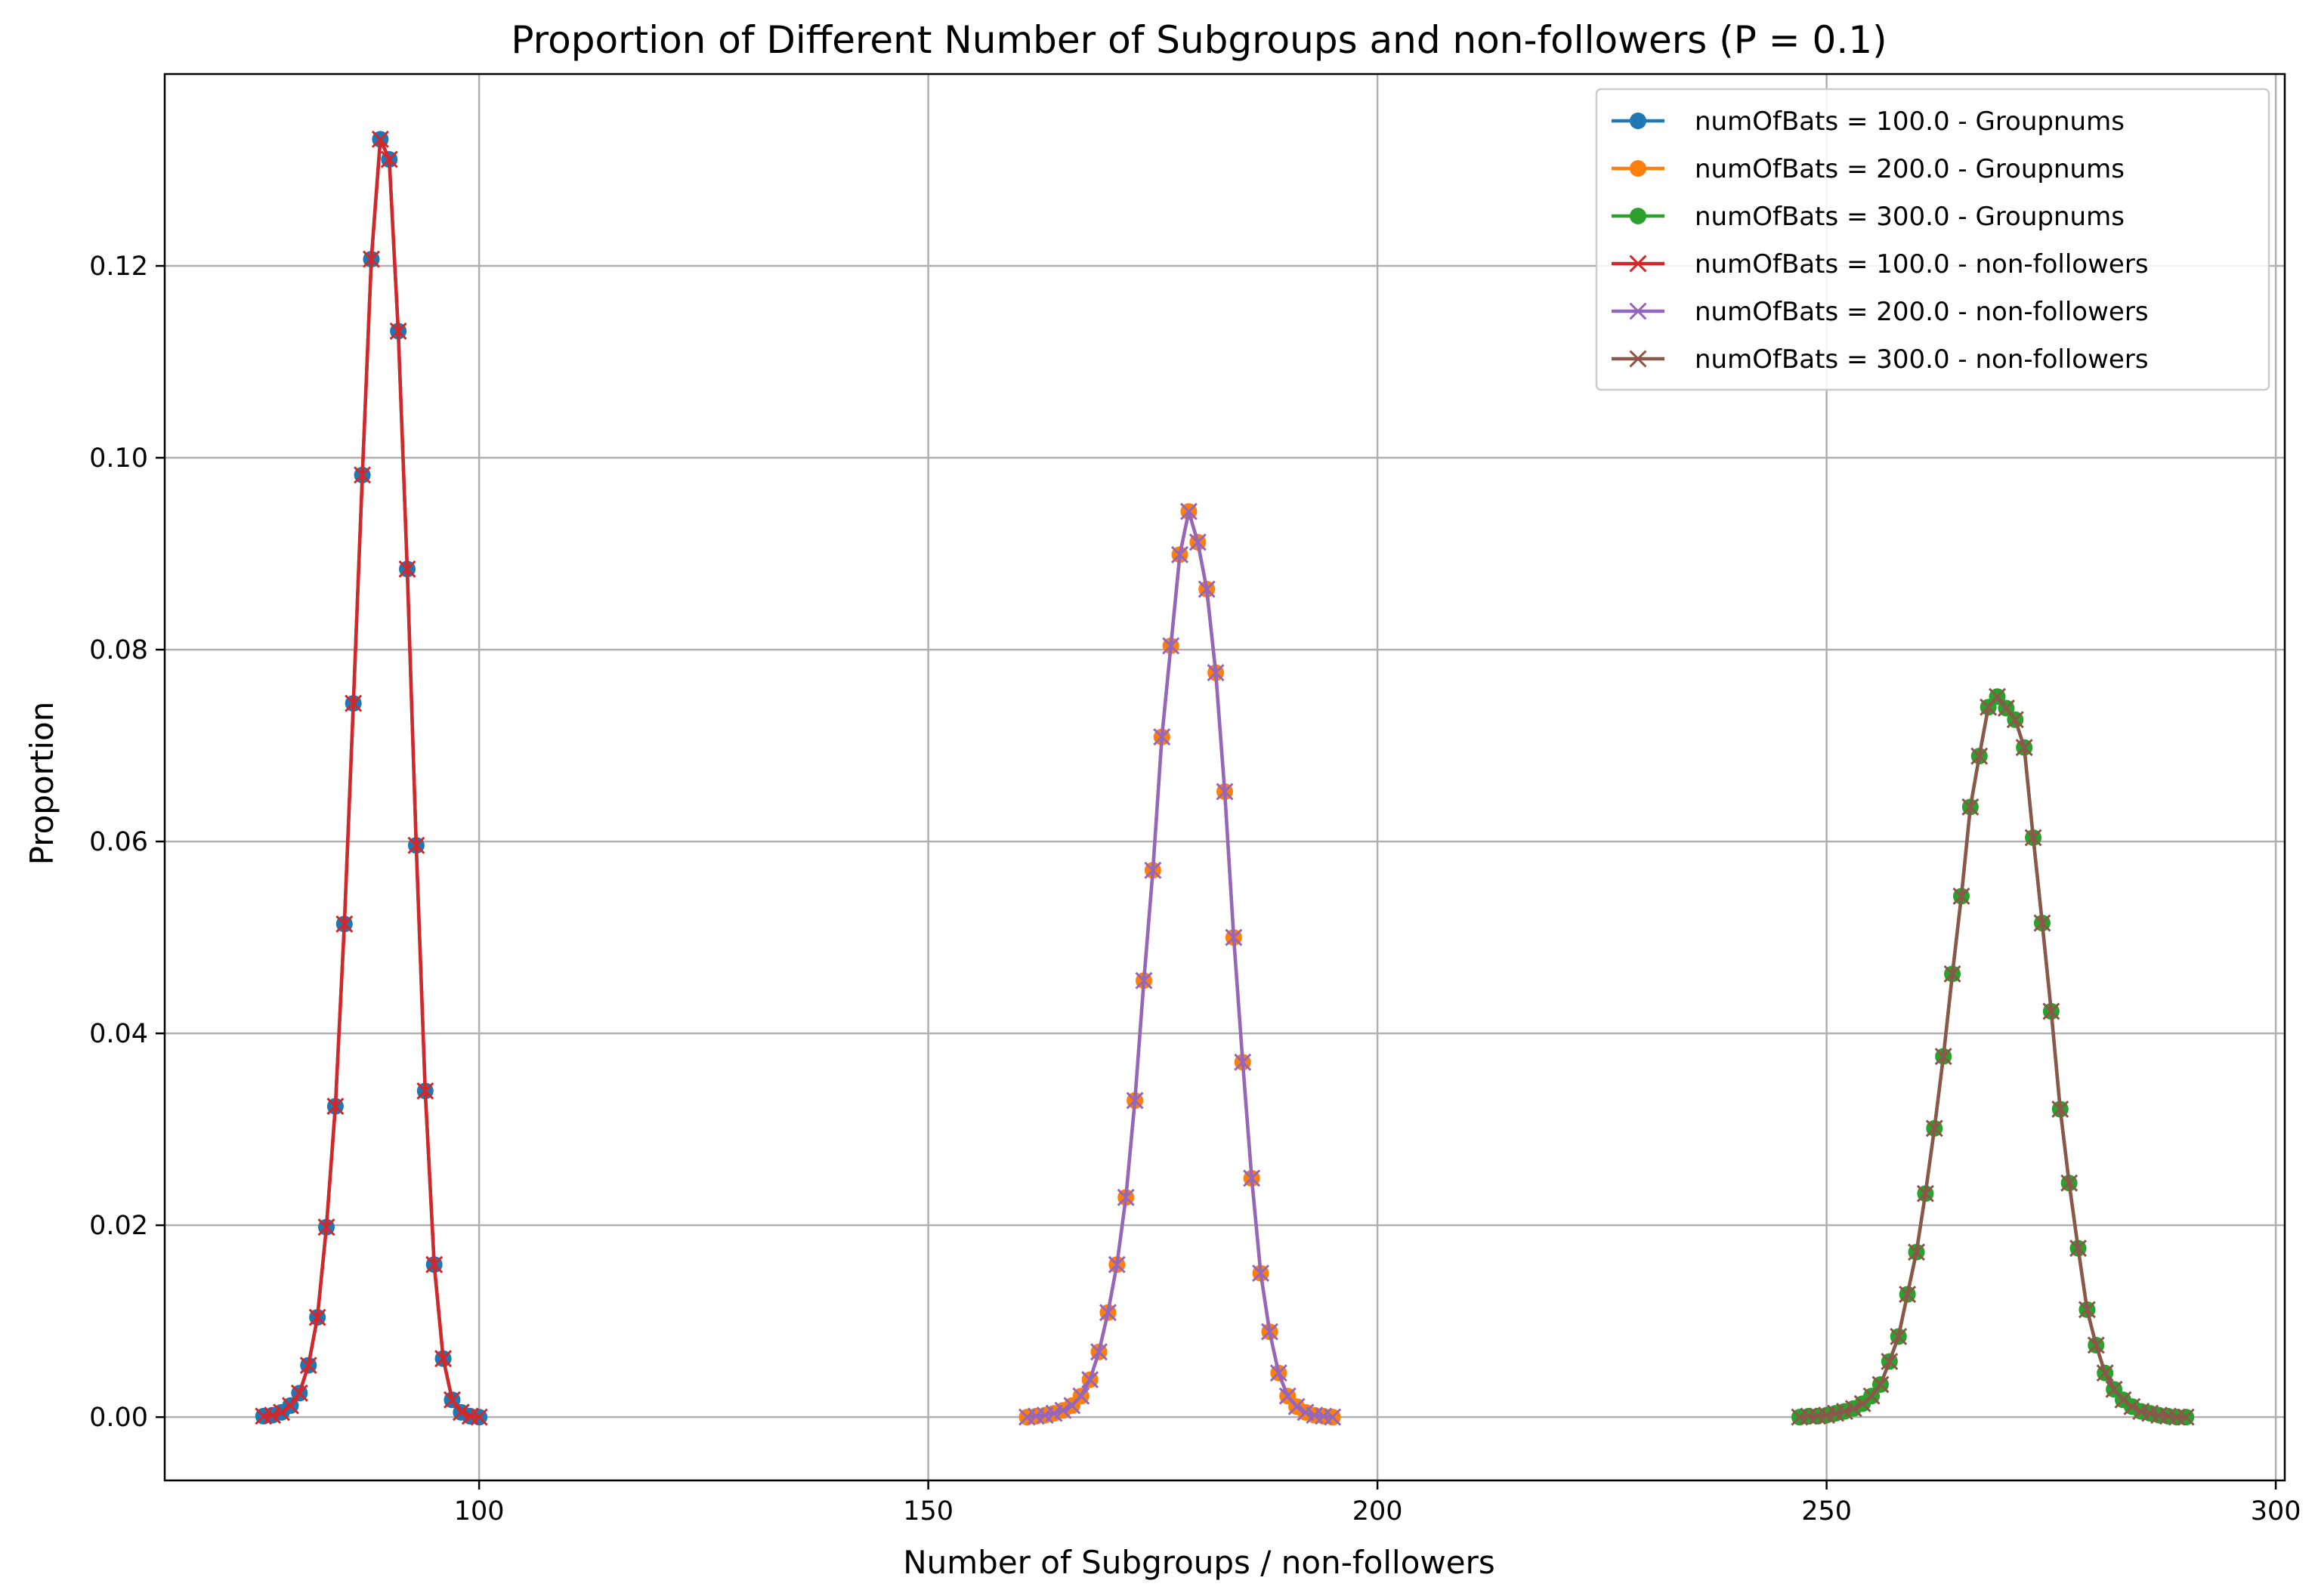 The image size is (2318, 1596). What do you see at coordinates (118, 650) in the screenshot?
I see `y-tick-label: 0.08` at bounding box center [118, 650].